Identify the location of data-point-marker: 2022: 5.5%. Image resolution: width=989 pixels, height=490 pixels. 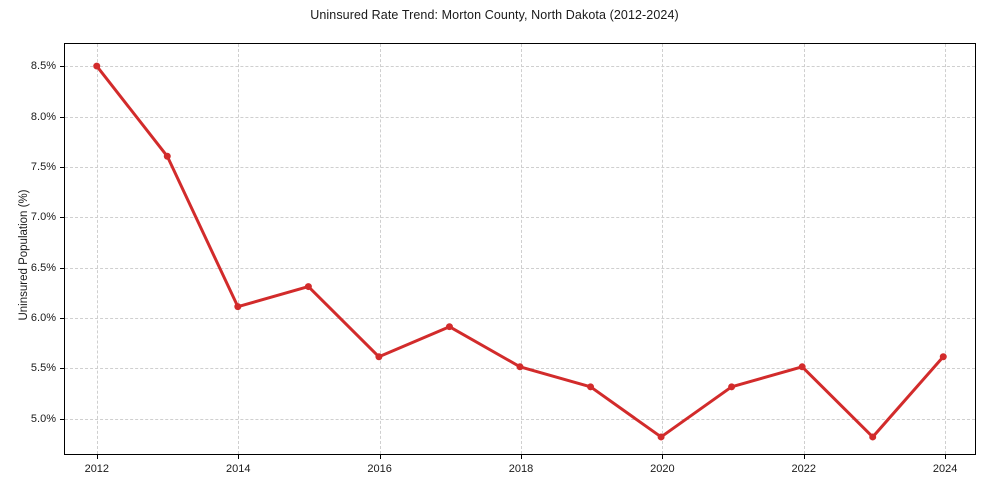
(802, 367).